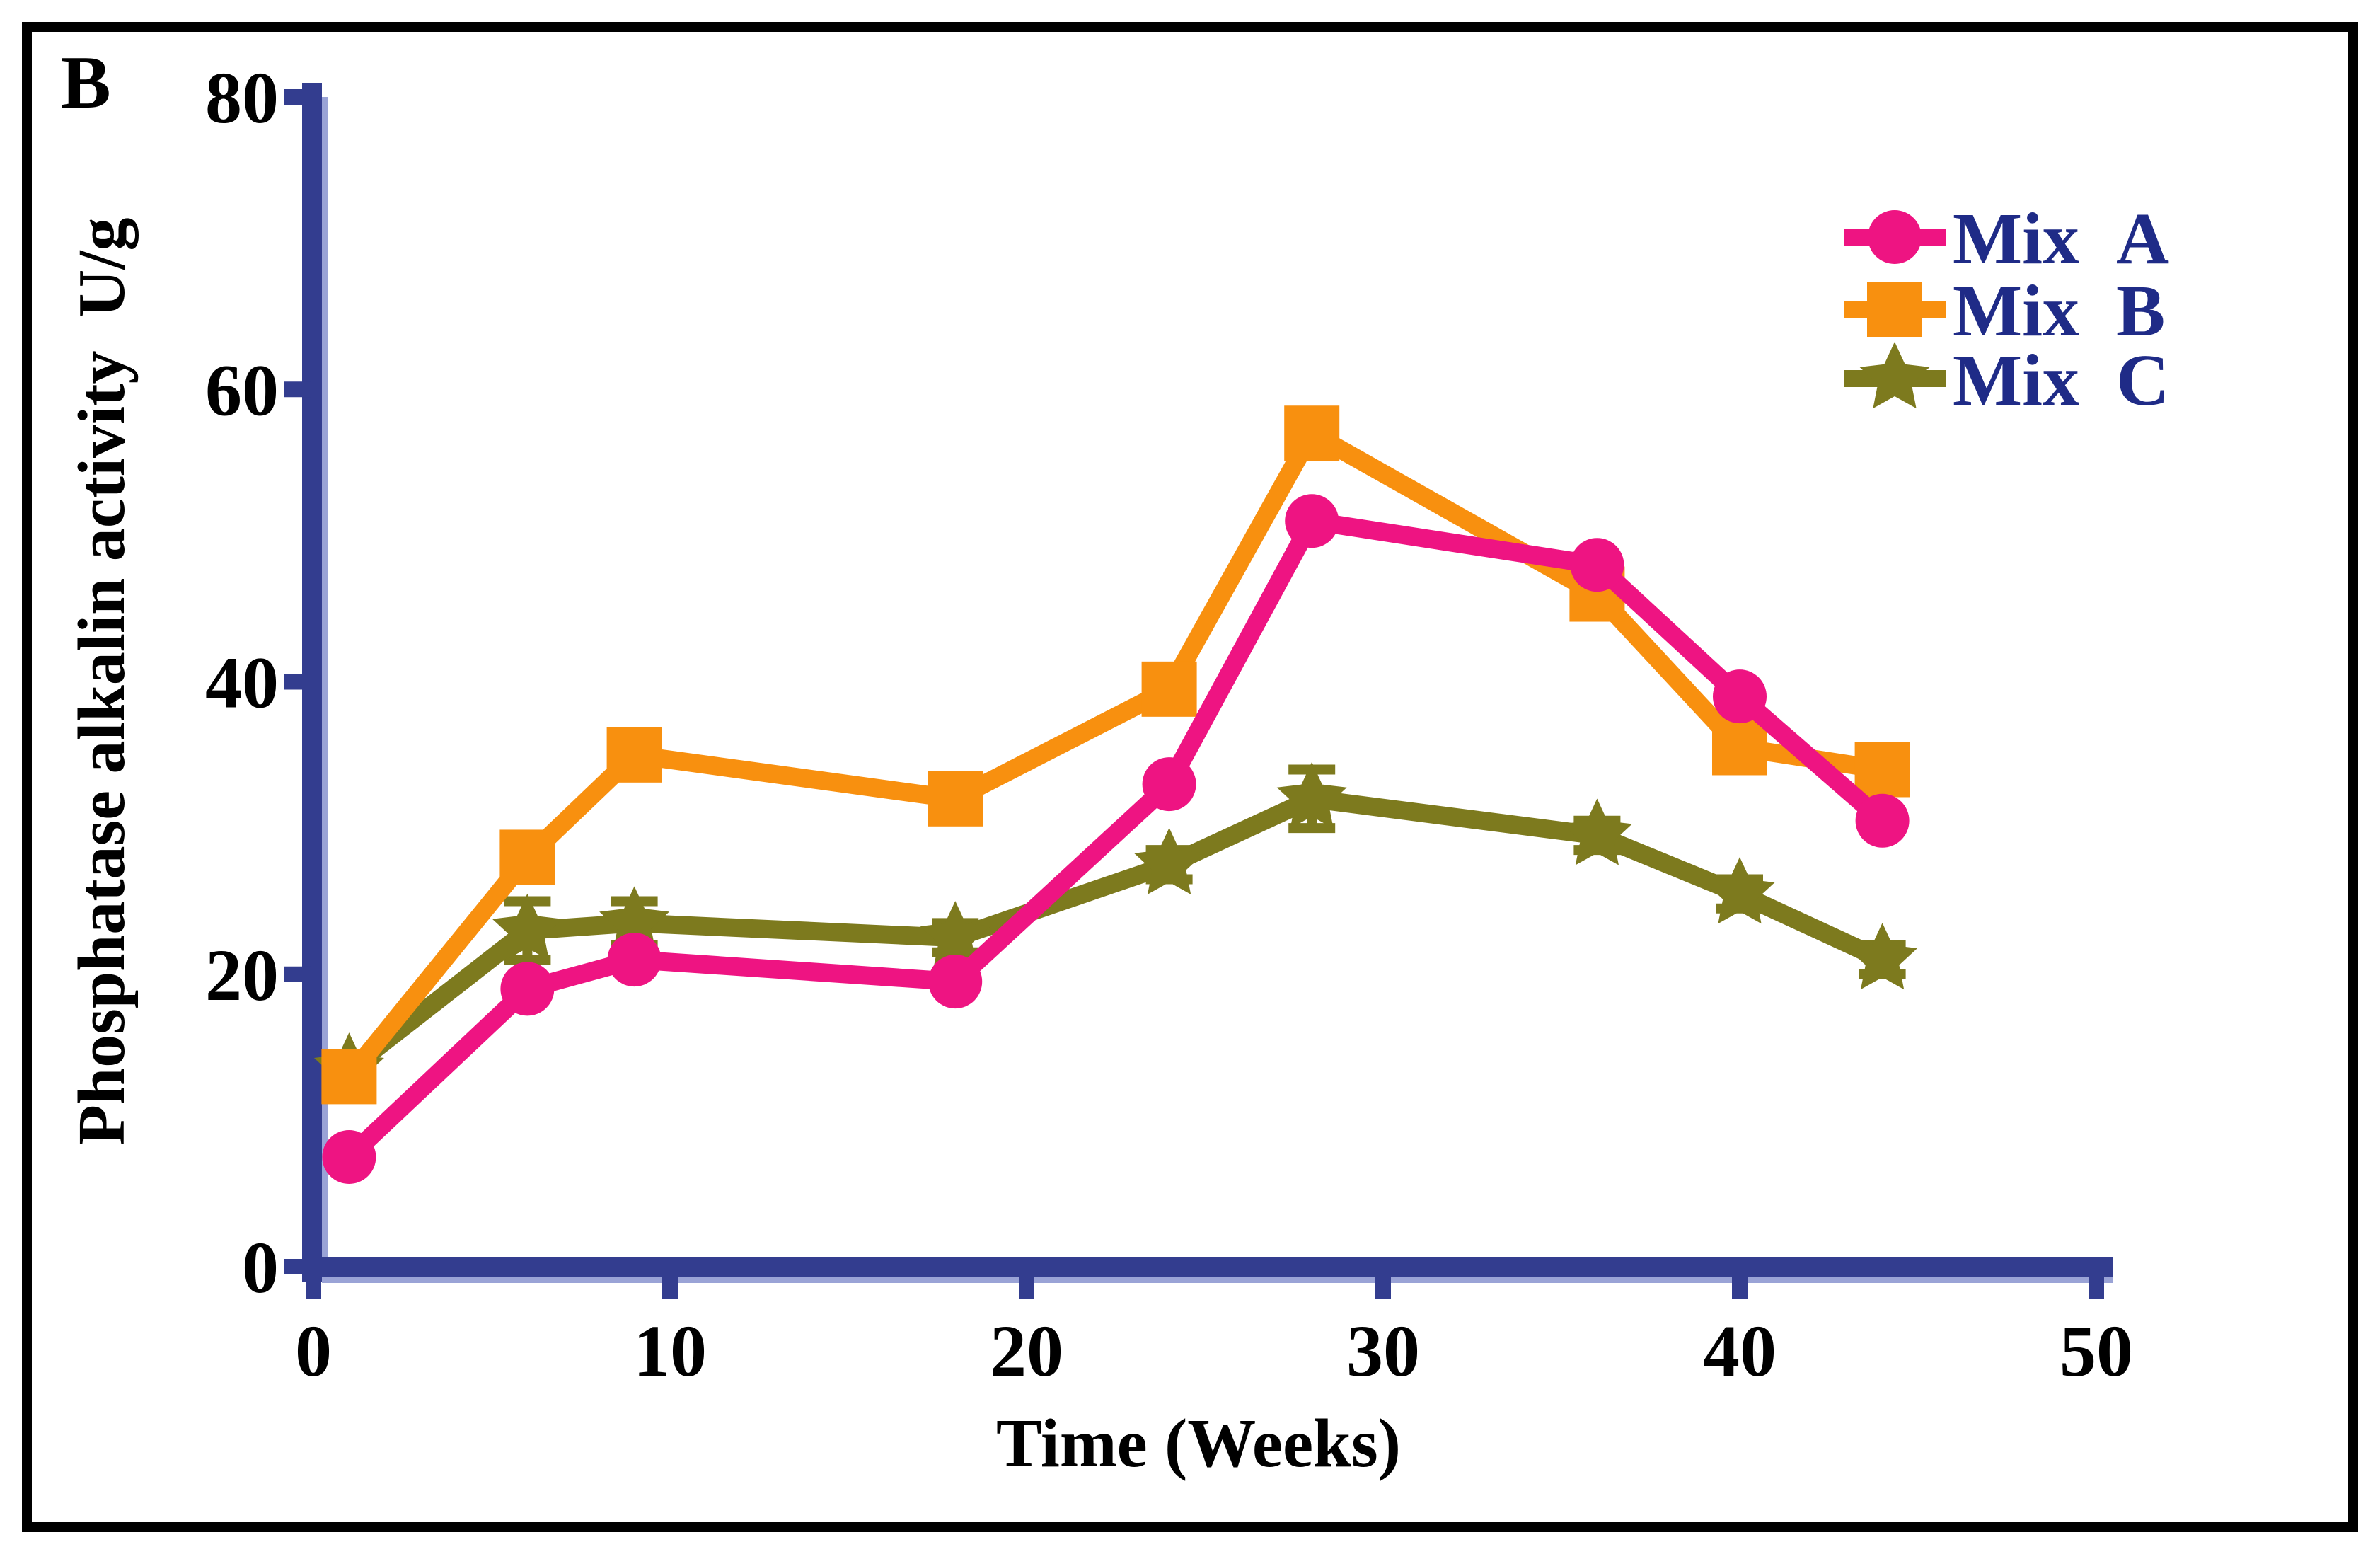 The height and width of the screenshot is (1554, 2380). I want to click on legend-marker-star-icon, so click(1894, 376).